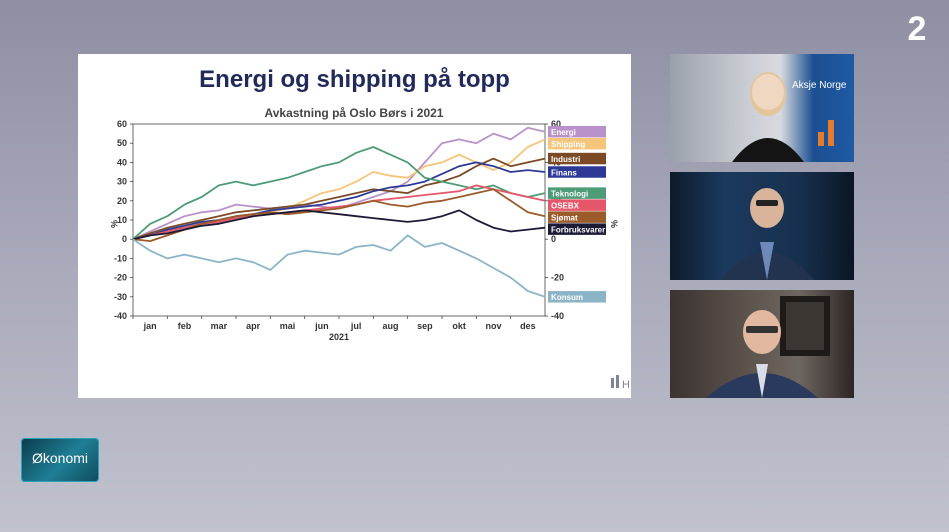 This screenshot has width=949, height=532. Describe the element at coordinates (122, 201) in the screenshot. I see `y-tick-label: 20` at that location.